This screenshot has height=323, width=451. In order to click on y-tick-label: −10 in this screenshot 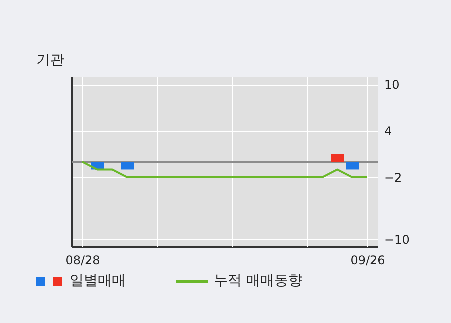, I will do `click(397, 239)`.